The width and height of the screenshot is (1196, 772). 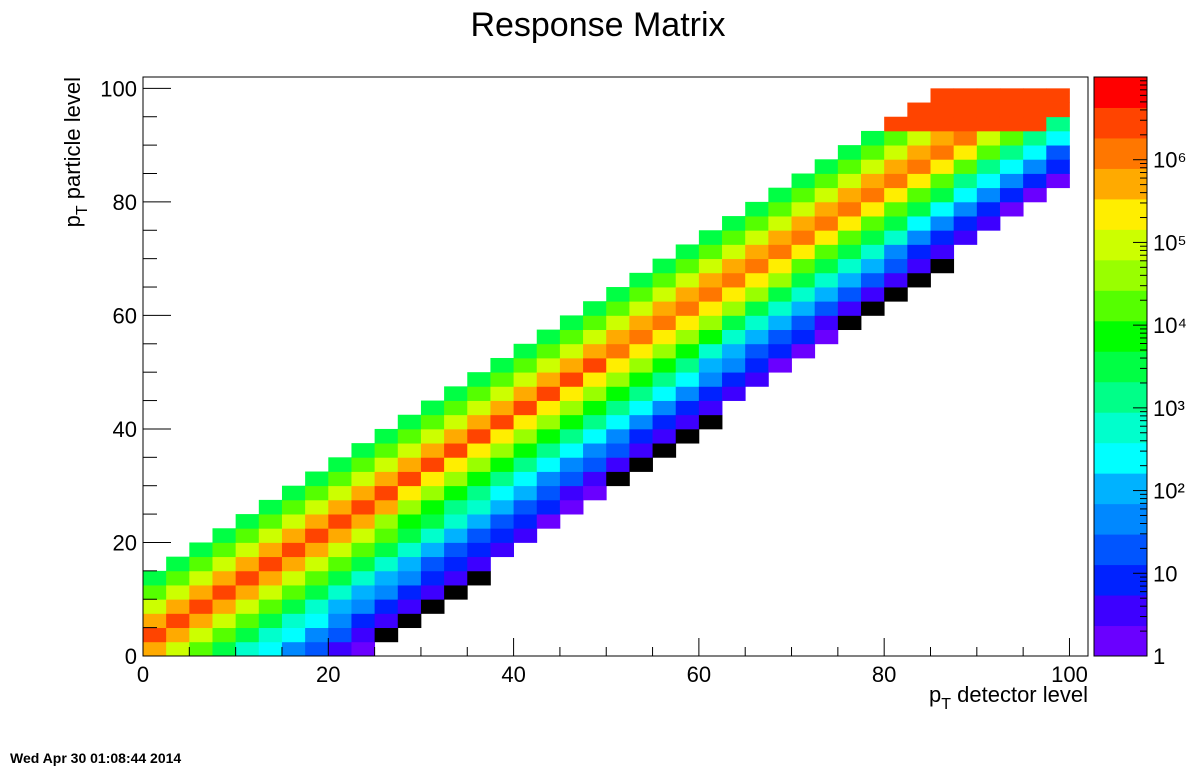 What do you see at coordinates (699, 674) in the screenshot?
I see `x-tick-label: 60` at bounding box center [699, 674].